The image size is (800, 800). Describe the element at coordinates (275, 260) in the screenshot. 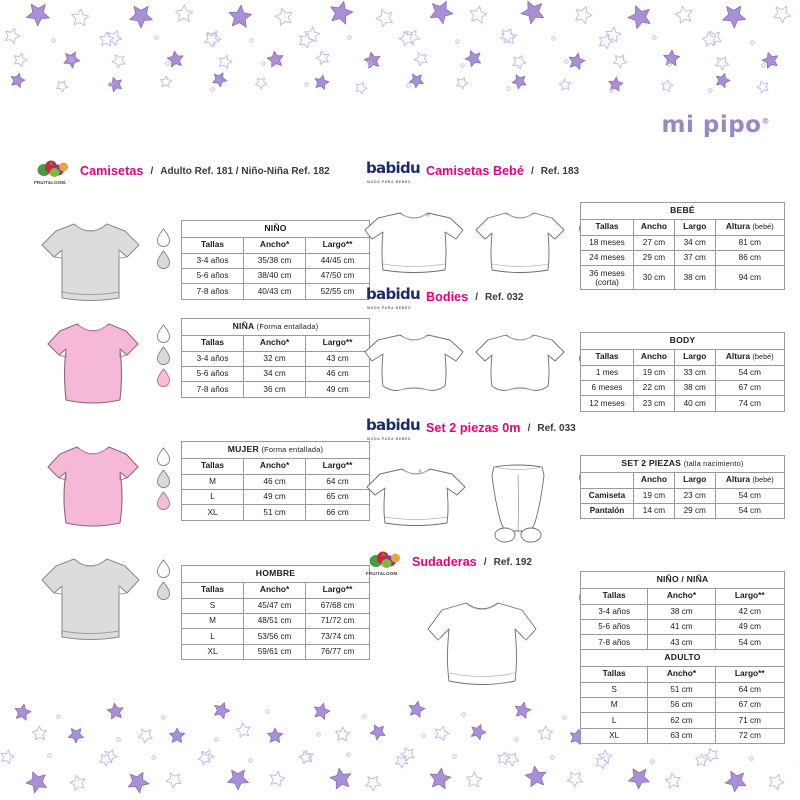

I see `table-cell: 35/38 cm` at that location.